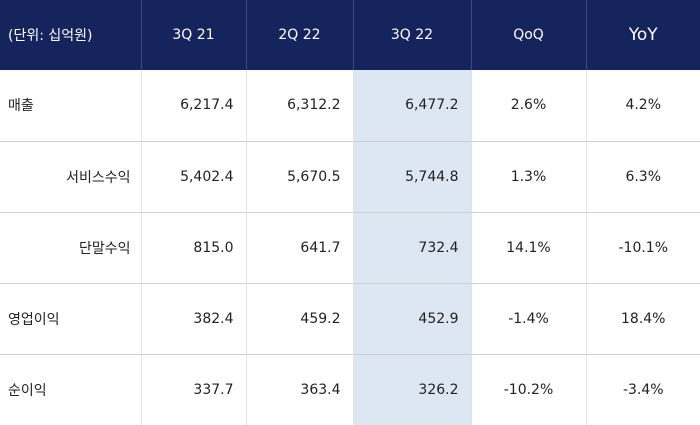 This screenshot has height=425, width=700. I want to click on column-header-qoq: QoQ, so click(528, 35).